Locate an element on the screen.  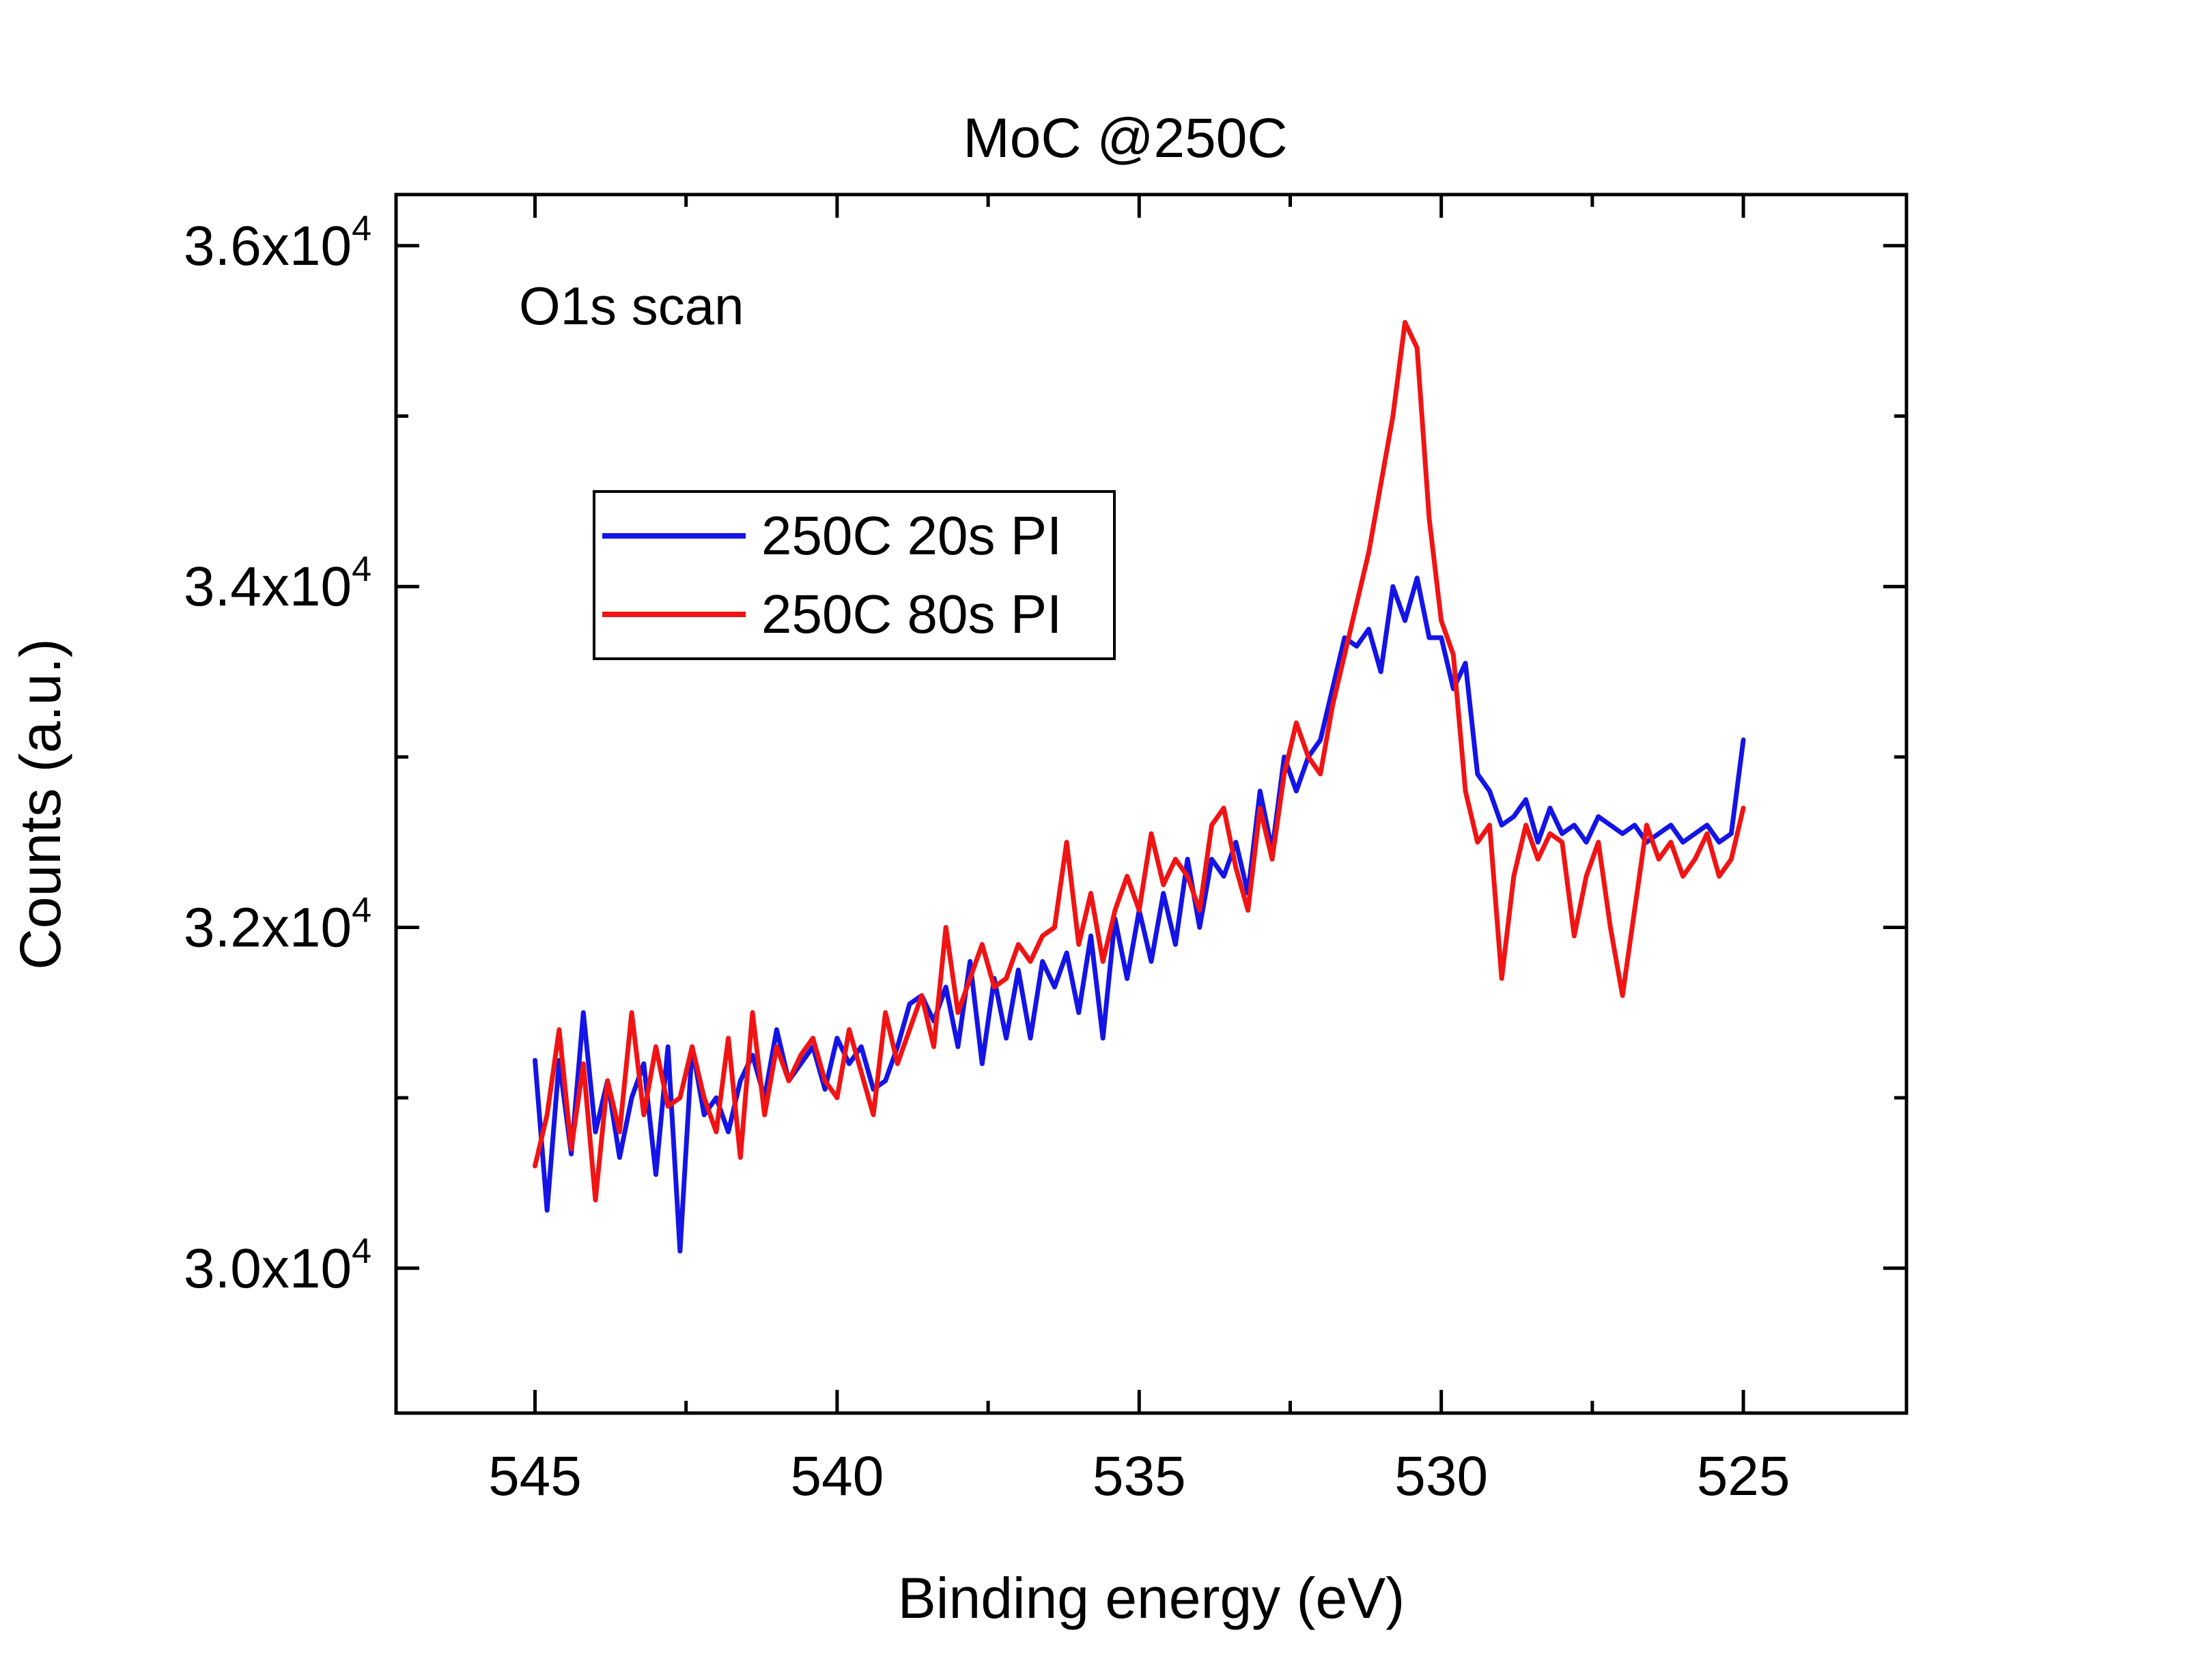
y-tick-label: 3.6x10⁴ is located at coordinates (277, 243).